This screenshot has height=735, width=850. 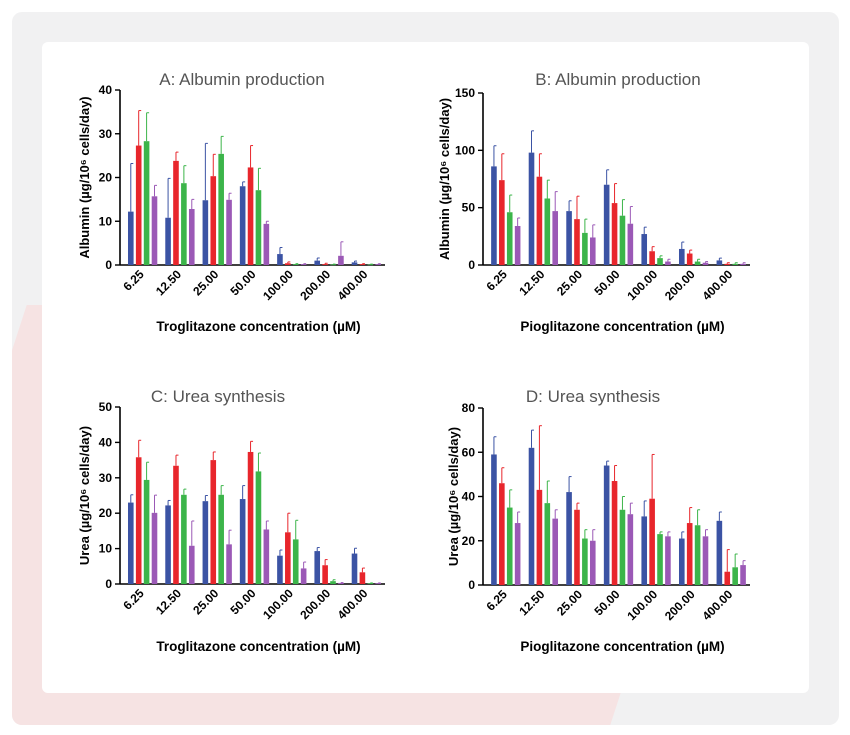 What do you see at coordinates (593, 396) in the screenshot?
I see `chart-title: D: Urea synthesis` at bounding box center [593, 396].